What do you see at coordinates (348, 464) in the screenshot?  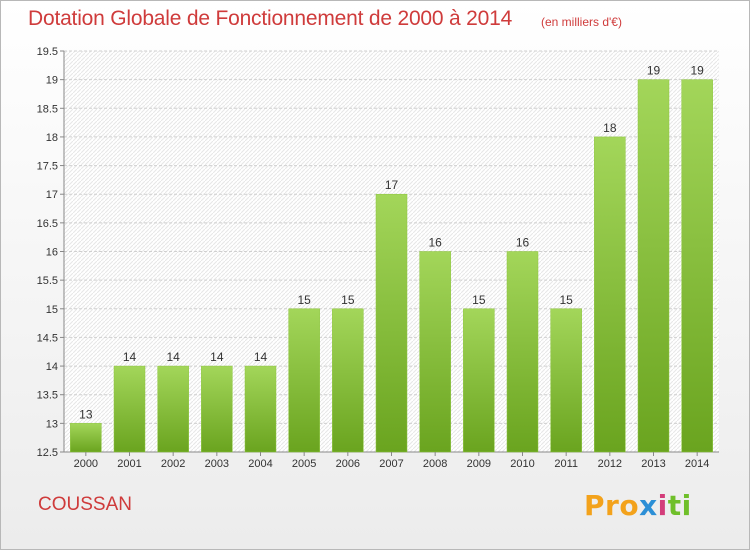 I see `x-tick-label: 2006` at bounding box center [348, 464].